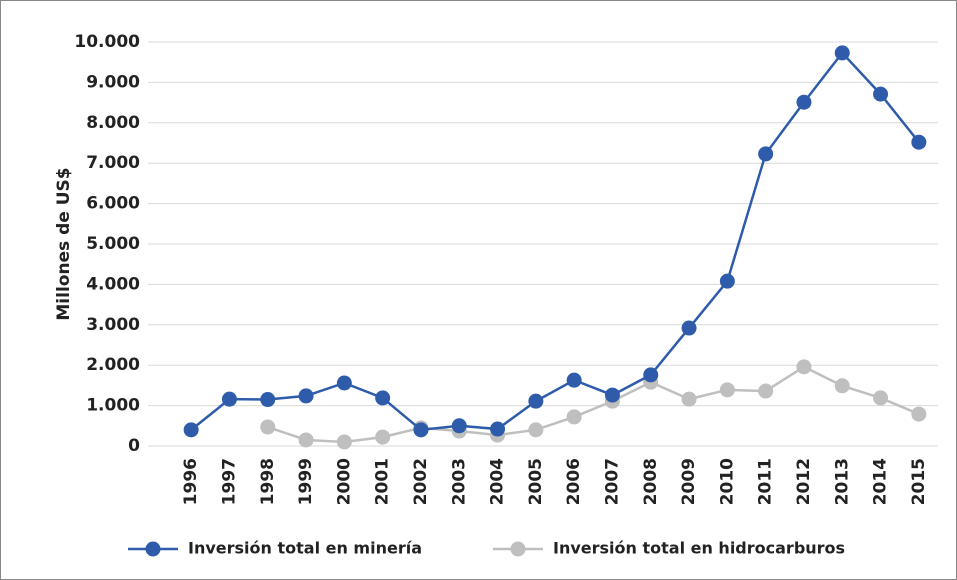  What do you see at coordinates (699, 548) in the screenshot?
I see `legend-label: Inversión total en hidrocarburos` at bounding box center [699, 548].